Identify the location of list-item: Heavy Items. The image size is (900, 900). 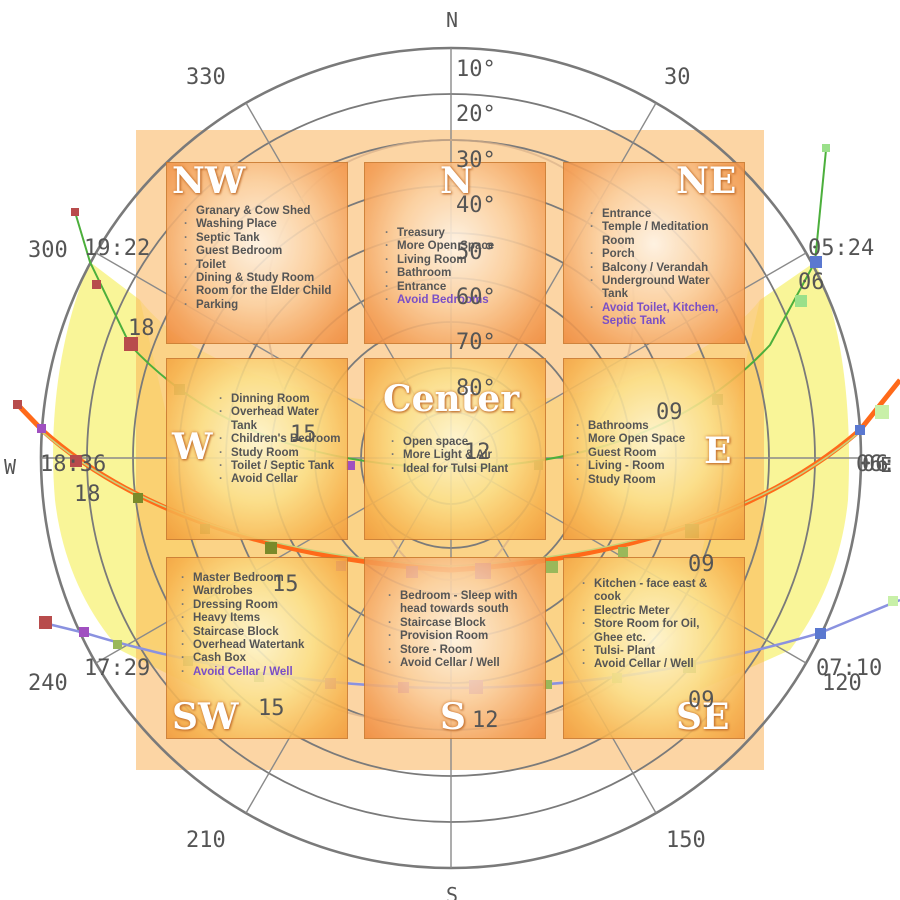
(259, 619).